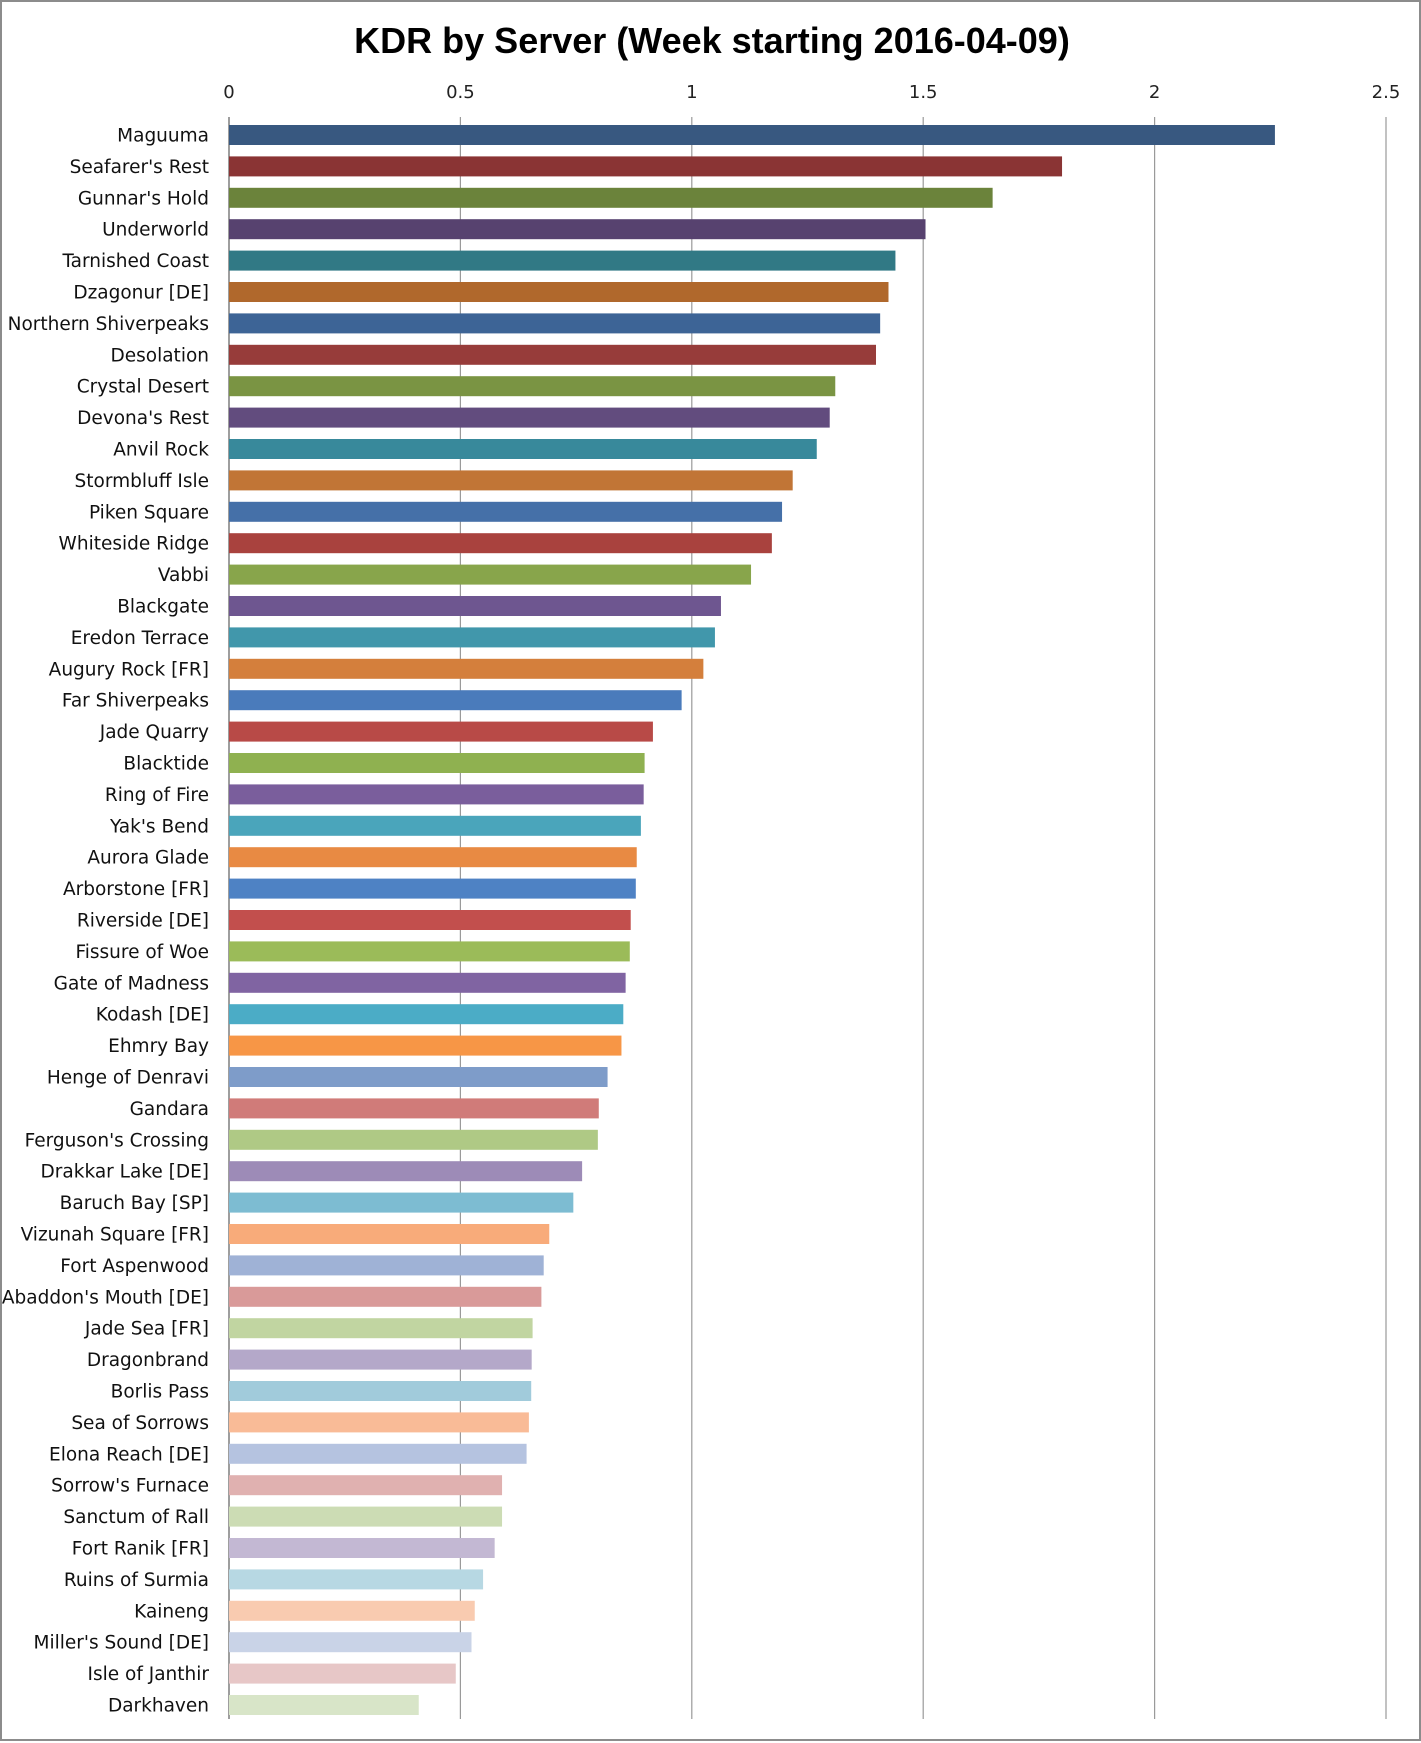 This screenshot has width=1421, height=1743. Describe the element at coordinates (142, 952) in the screenshot. I see `category-label: Fissure of Woe` at that location.